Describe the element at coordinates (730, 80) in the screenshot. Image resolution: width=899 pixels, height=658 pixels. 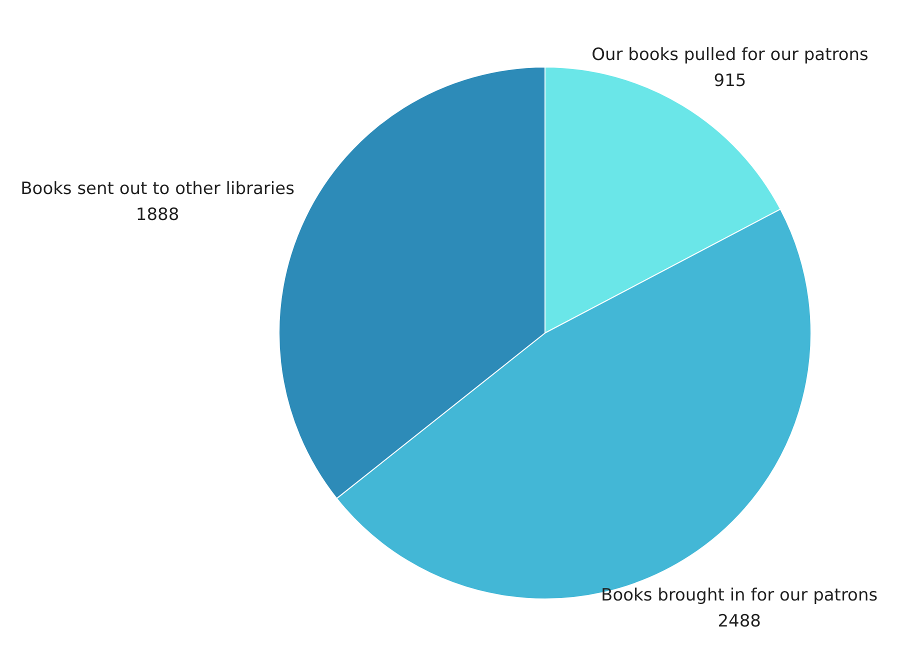
I see `data-label: 915` at that location.